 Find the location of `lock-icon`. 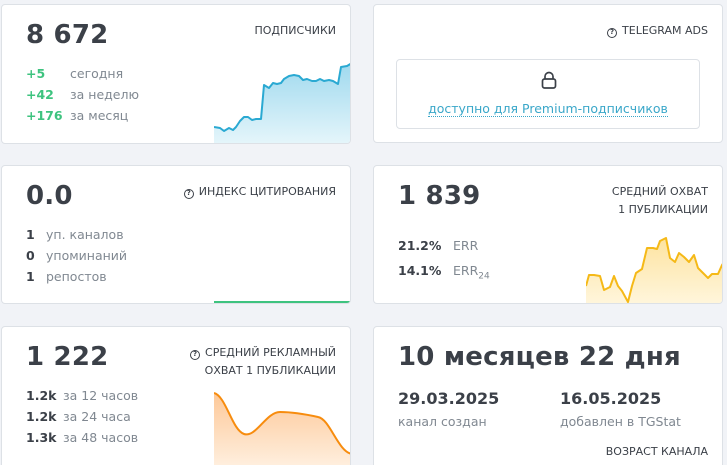

lock-icon is located at coordinates (549, 80).